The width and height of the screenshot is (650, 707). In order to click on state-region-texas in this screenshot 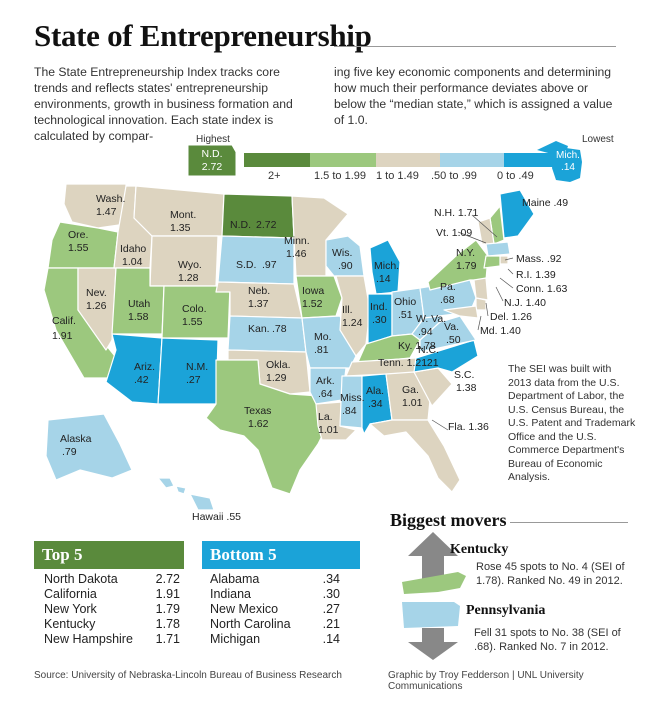, I will do `click(268, 427)`.